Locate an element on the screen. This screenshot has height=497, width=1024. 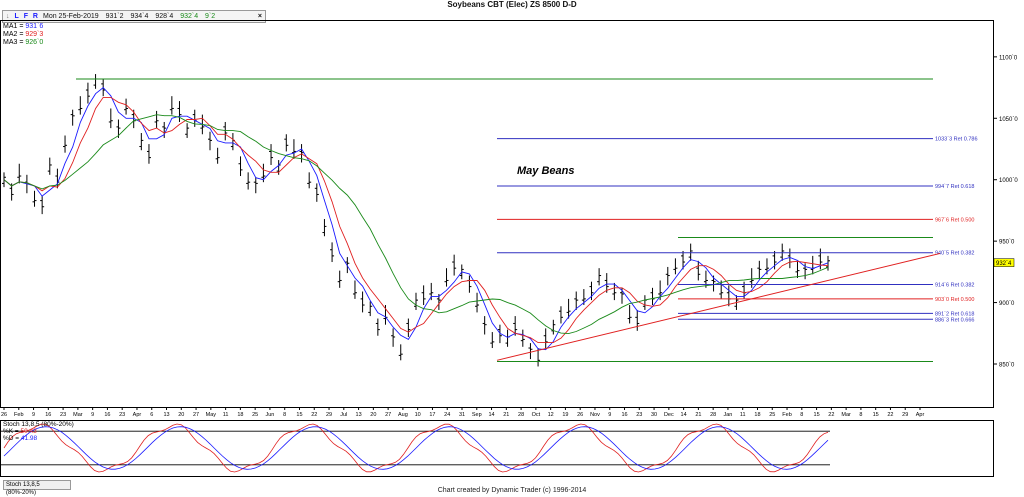
bar-change: 9`2 is located at coordinates (210, 16).